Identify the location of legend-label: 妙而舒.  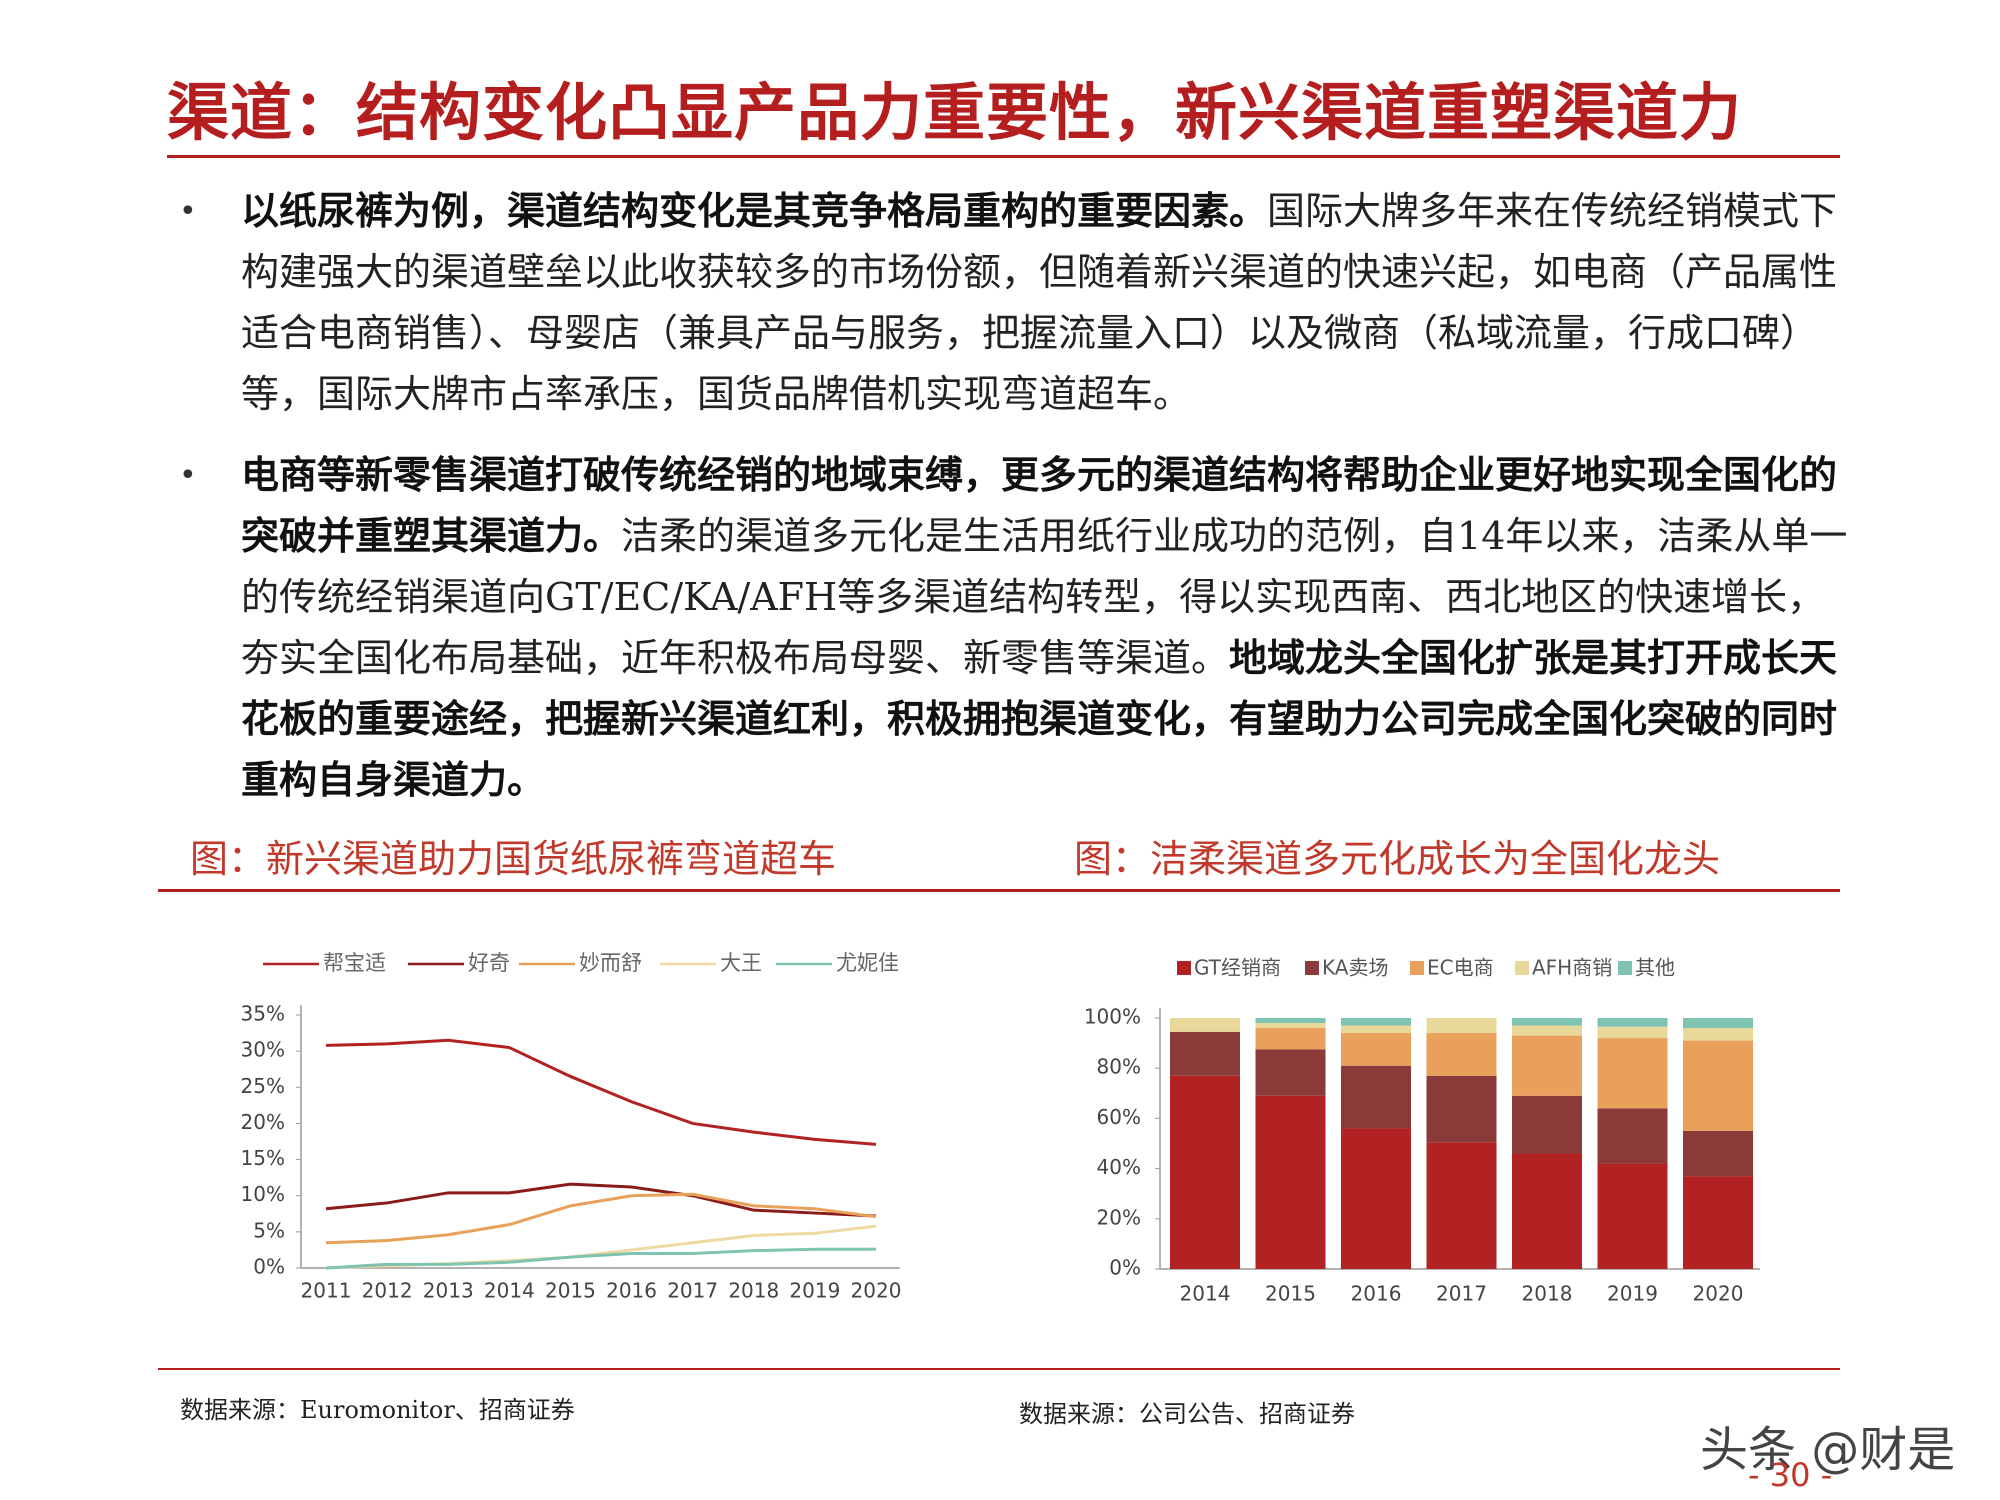
(610, 963).